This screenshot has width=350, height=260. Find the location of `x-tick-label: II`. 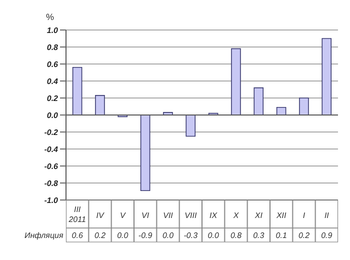

x-tick-label: II is located at coordinates (327, 215).